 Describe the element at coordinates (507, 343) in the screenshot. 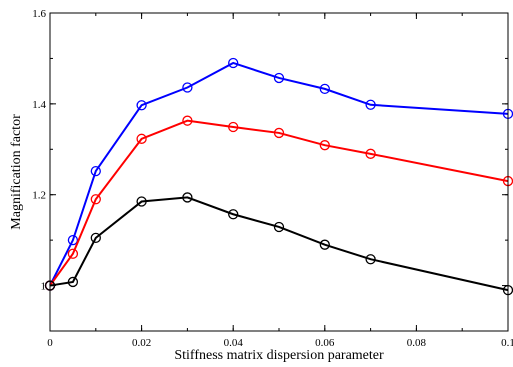

I see `x-tick-label: 0.1` at that location.